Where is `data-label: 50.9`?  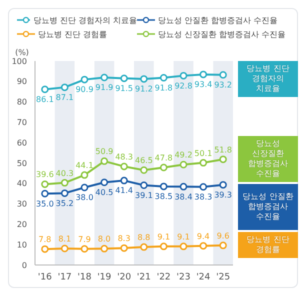
data-label: 50.9 is located at coordinates (104, 151).